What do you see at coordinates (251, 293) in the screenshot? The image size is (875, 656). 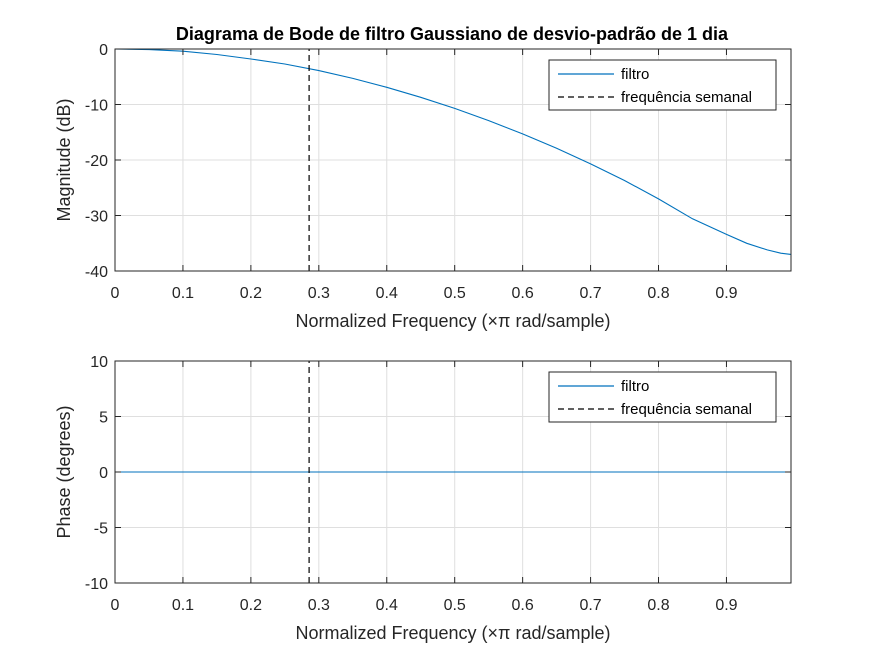 I see `magnitude-x-tick-label: 0.2` at bounding box center [251, 293].